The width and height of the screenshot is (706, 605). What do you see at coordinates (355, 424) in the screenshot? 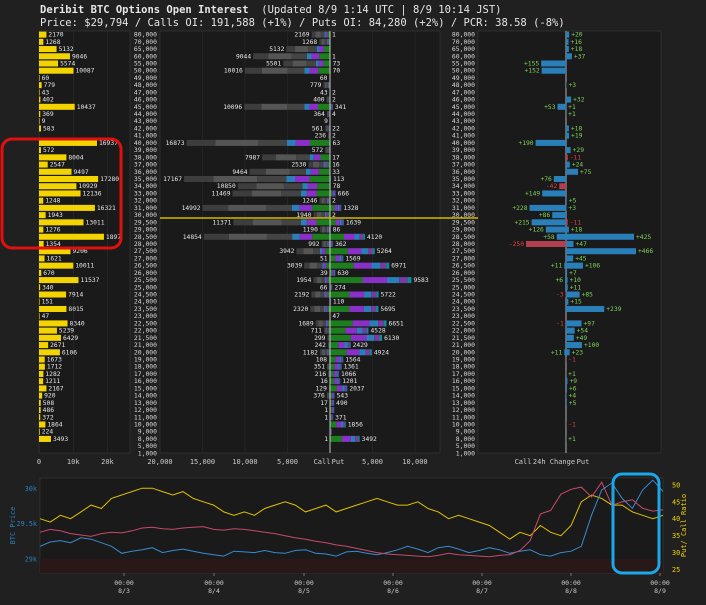
I see `put-bar-label: 1856` at bounding box center [355, 424].